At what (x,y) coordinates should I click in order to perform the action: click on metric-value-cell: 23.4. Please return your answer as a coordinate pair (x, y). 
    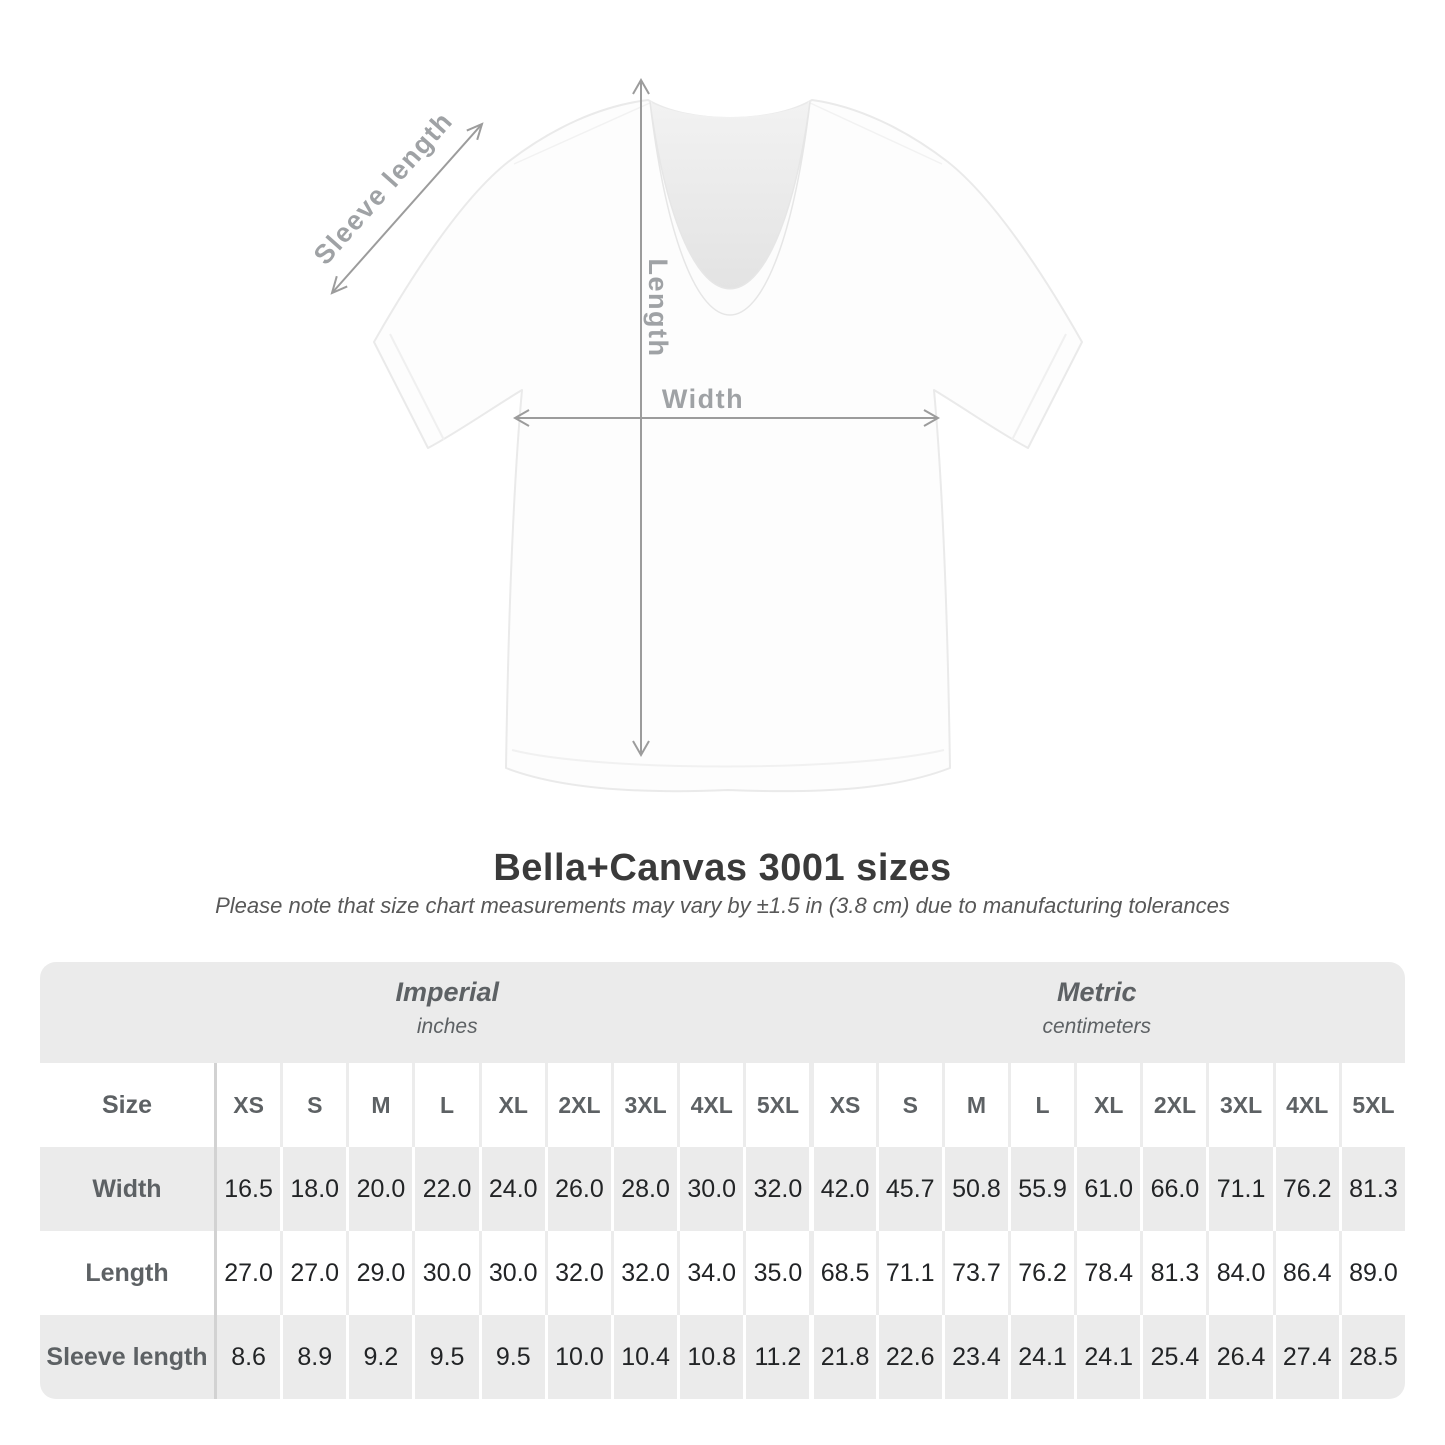
    Looking at the image, I should click on (974, 1357).